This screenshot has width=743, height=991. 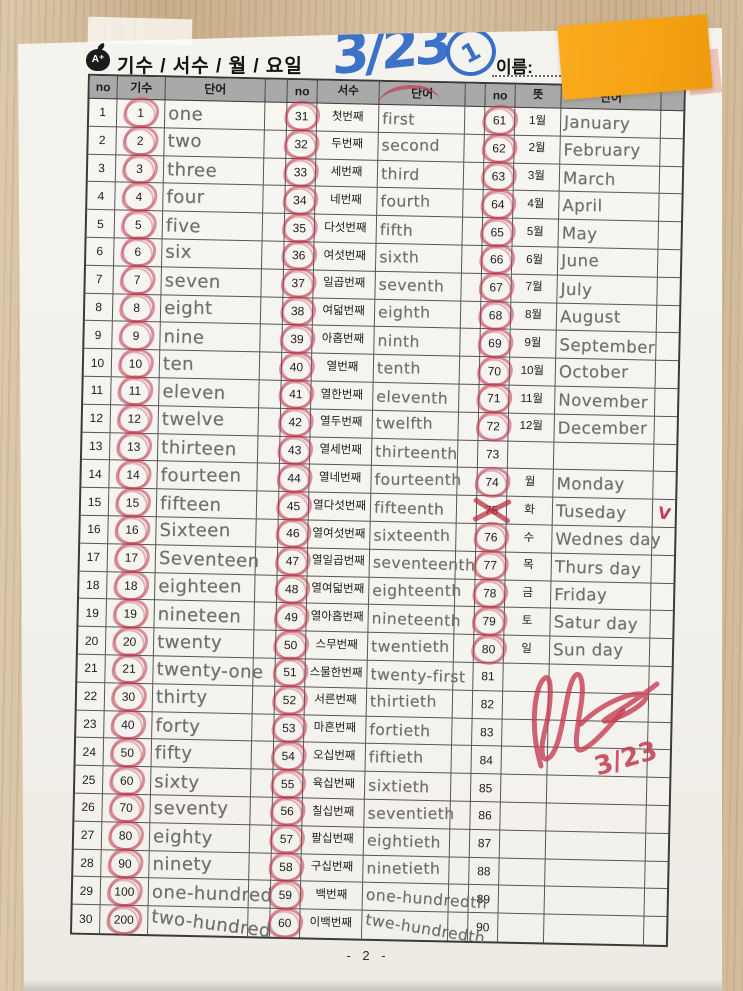 I want to click on cell-meaning-prompt: 7월, so click(x=534, y=289).